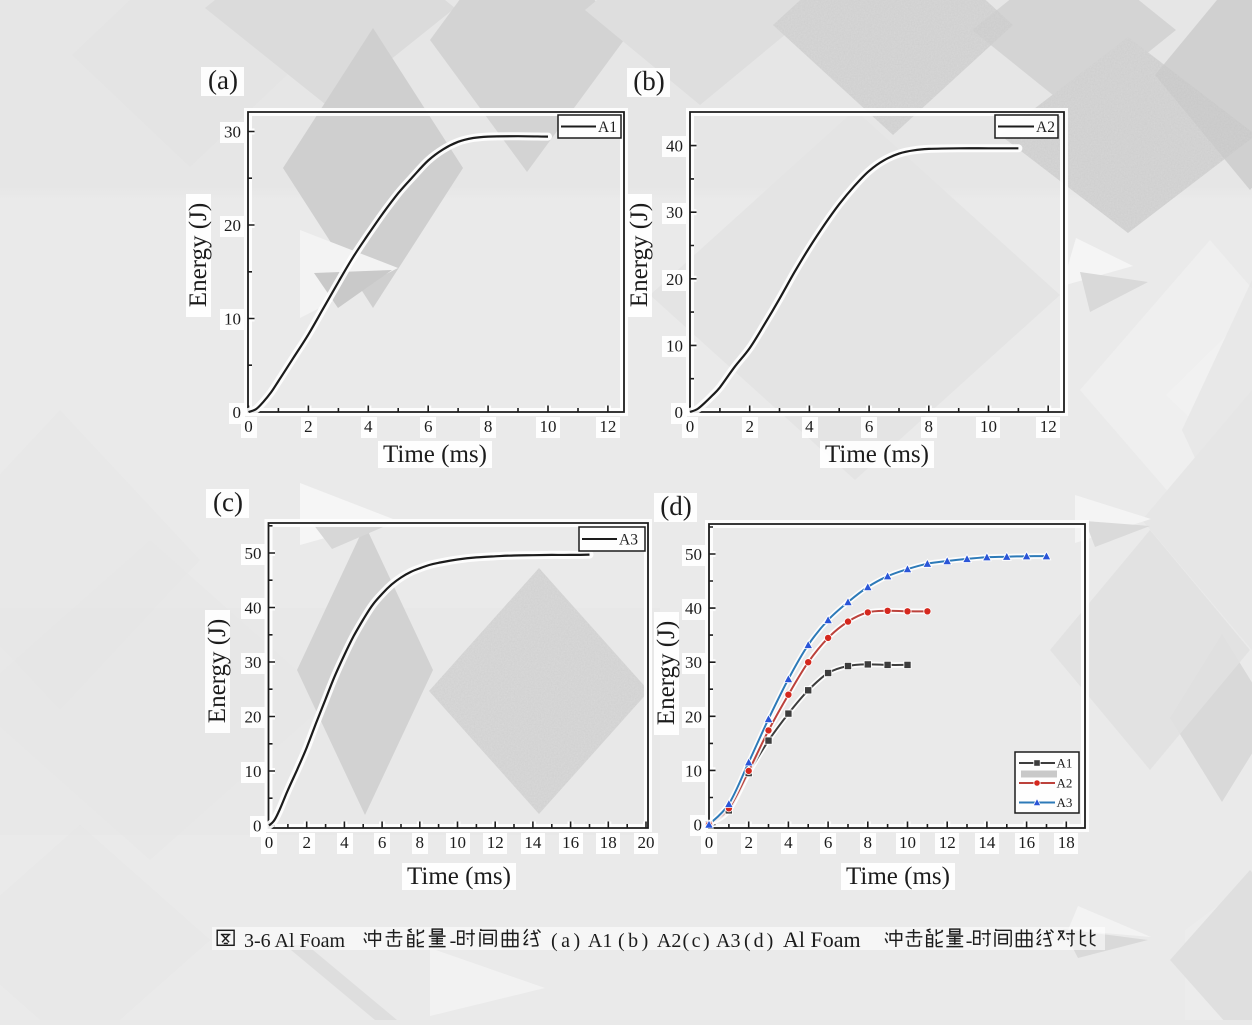  I want to click on svg-text: Al Foam, so click(822, 939).